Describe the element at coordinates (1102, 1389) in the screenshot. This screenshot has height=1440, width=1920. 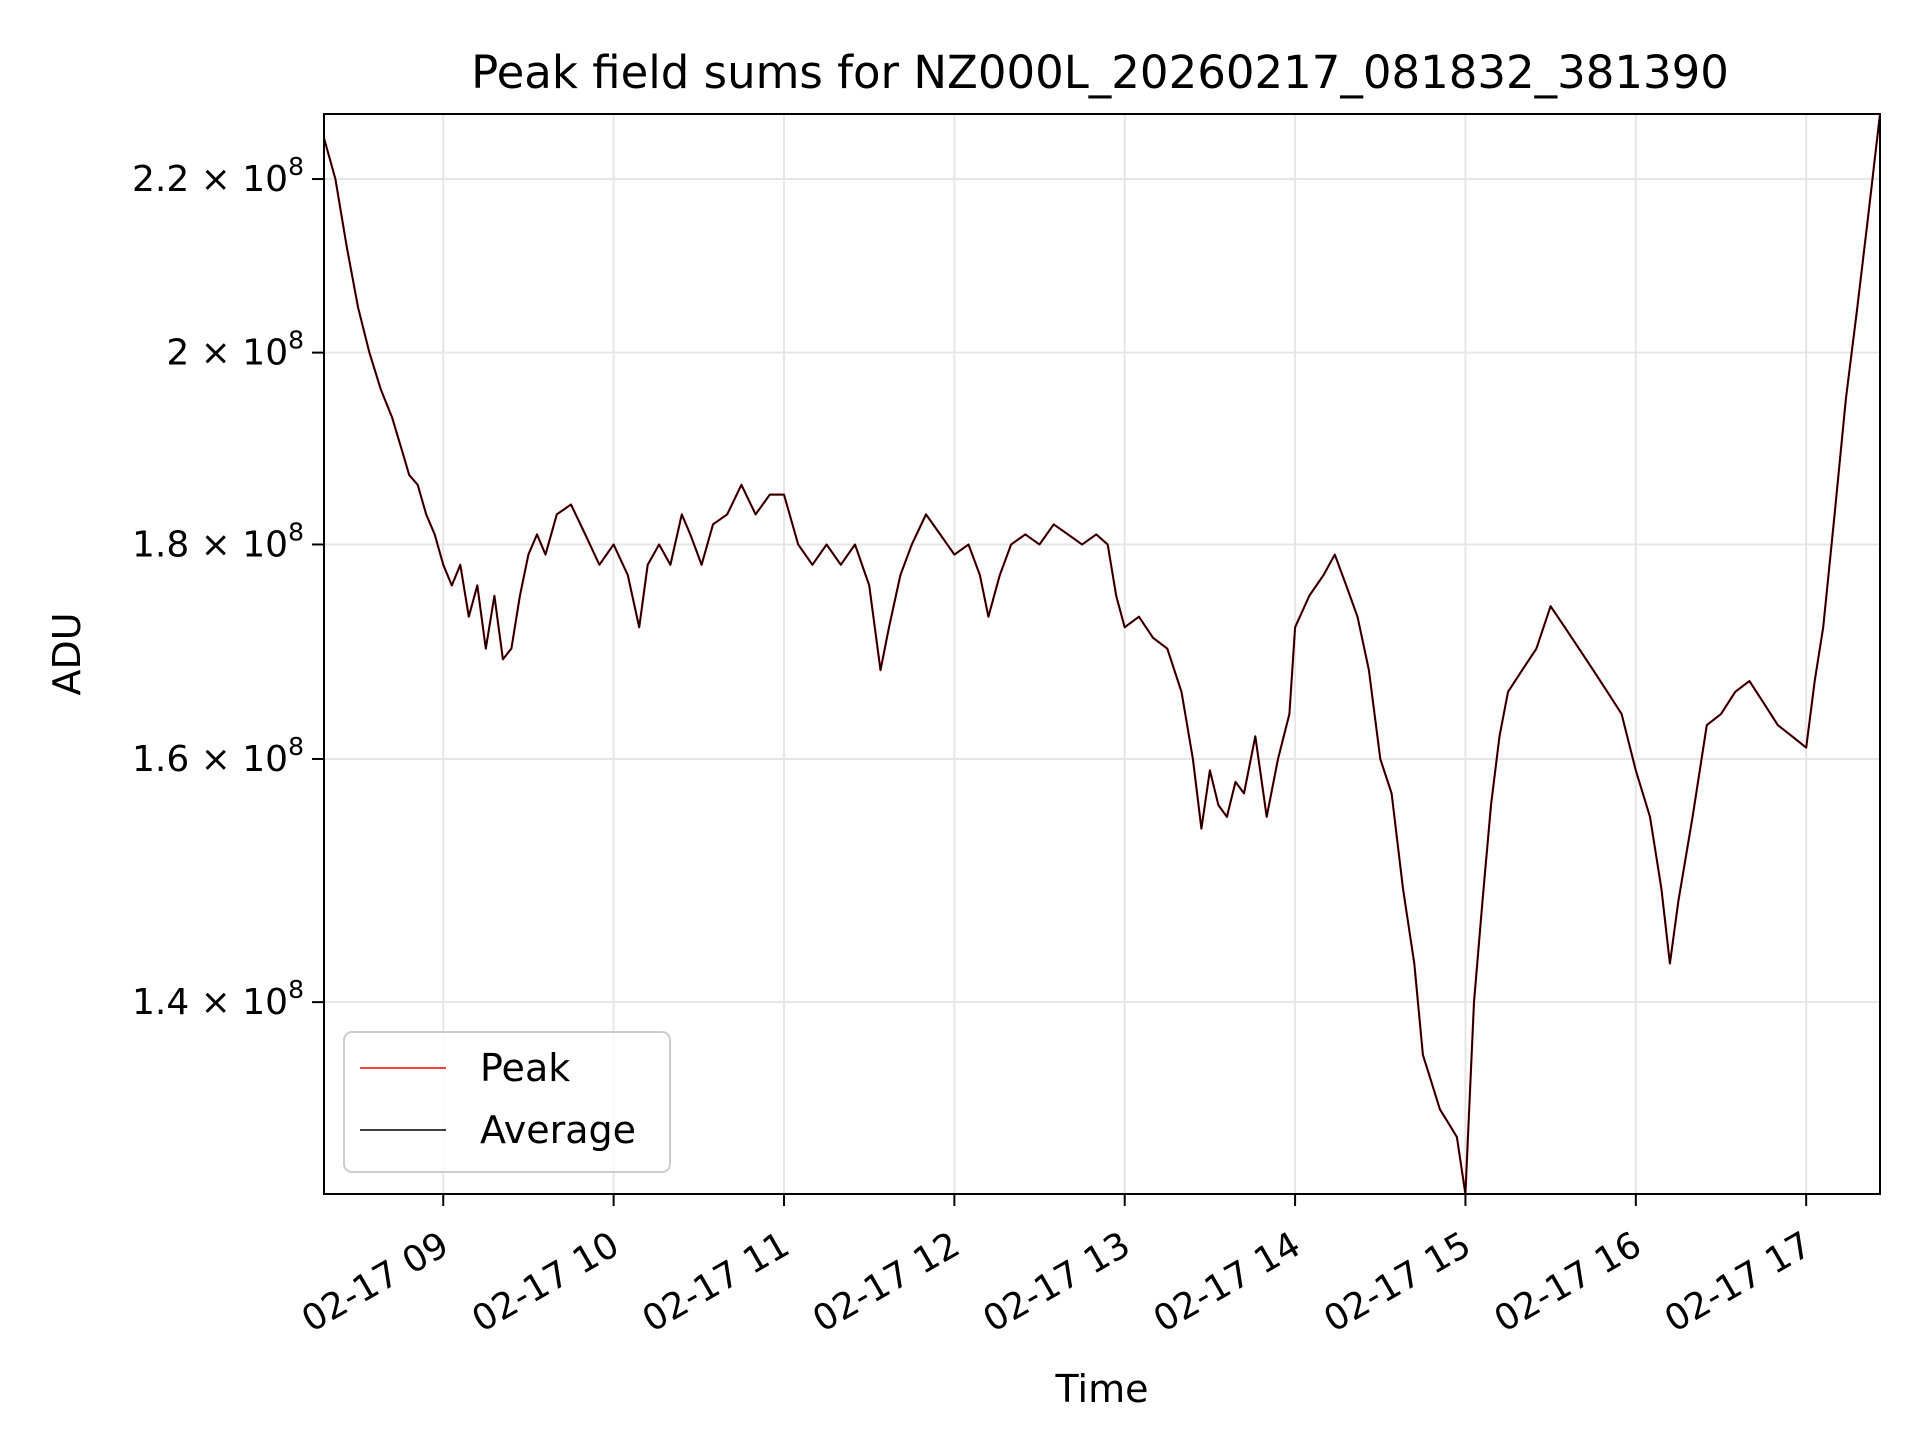
I see `x-axis-title: Time` at that location.